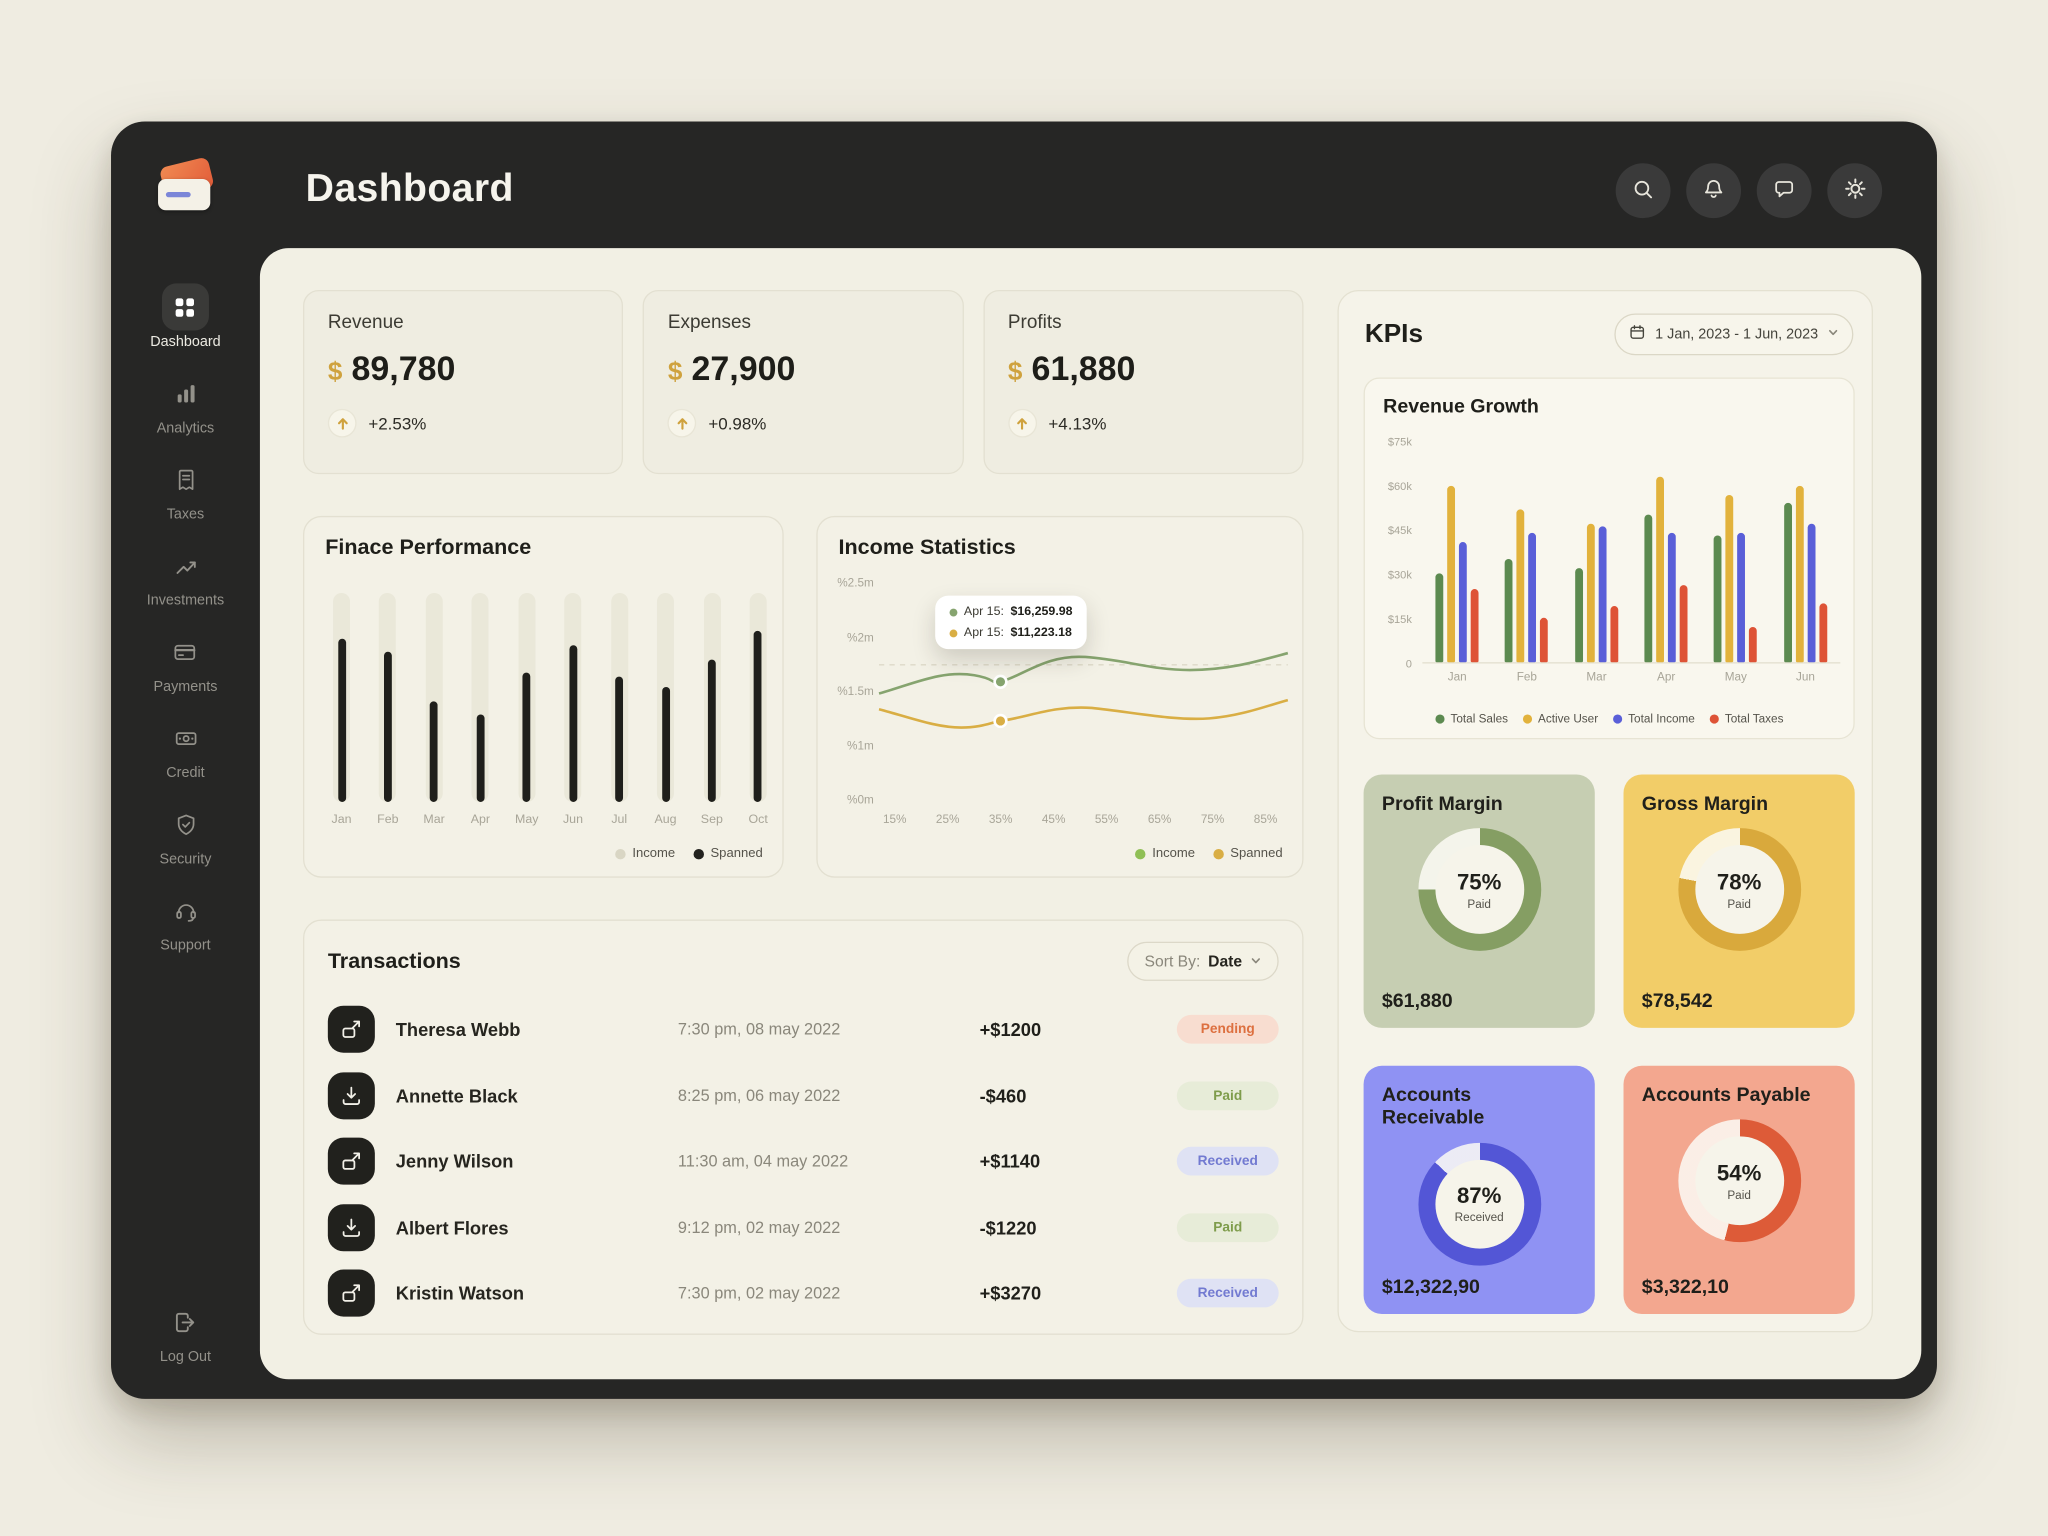 The height and width of the screenshot is (1536, 2048). Describe the element at coordinates (185, 317) in the screenshot. I see `sidebar-item-dashboard: Dashboard` at that location.